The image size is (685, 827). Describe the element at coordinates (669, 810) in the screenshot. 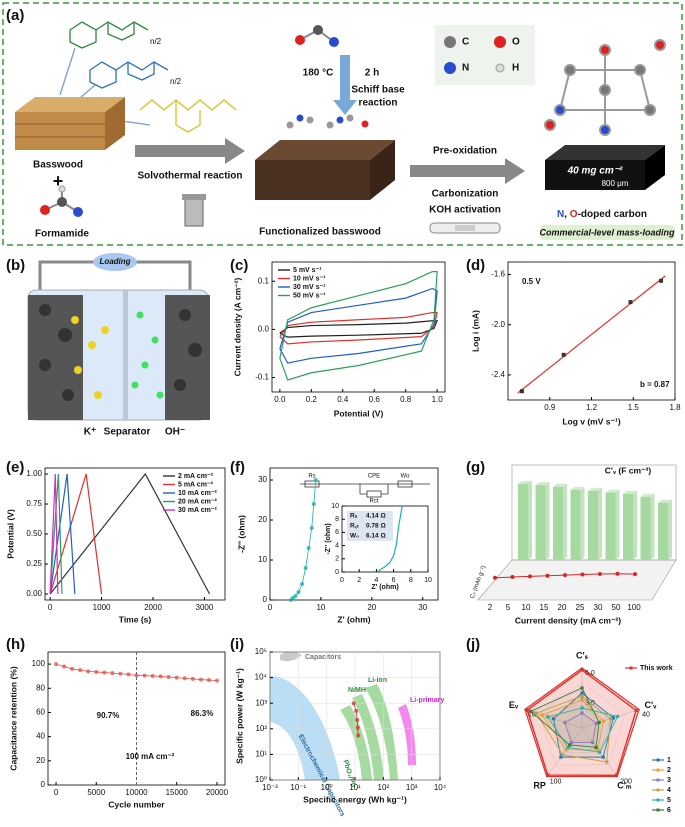

I see `legend-label: 6` at that location.